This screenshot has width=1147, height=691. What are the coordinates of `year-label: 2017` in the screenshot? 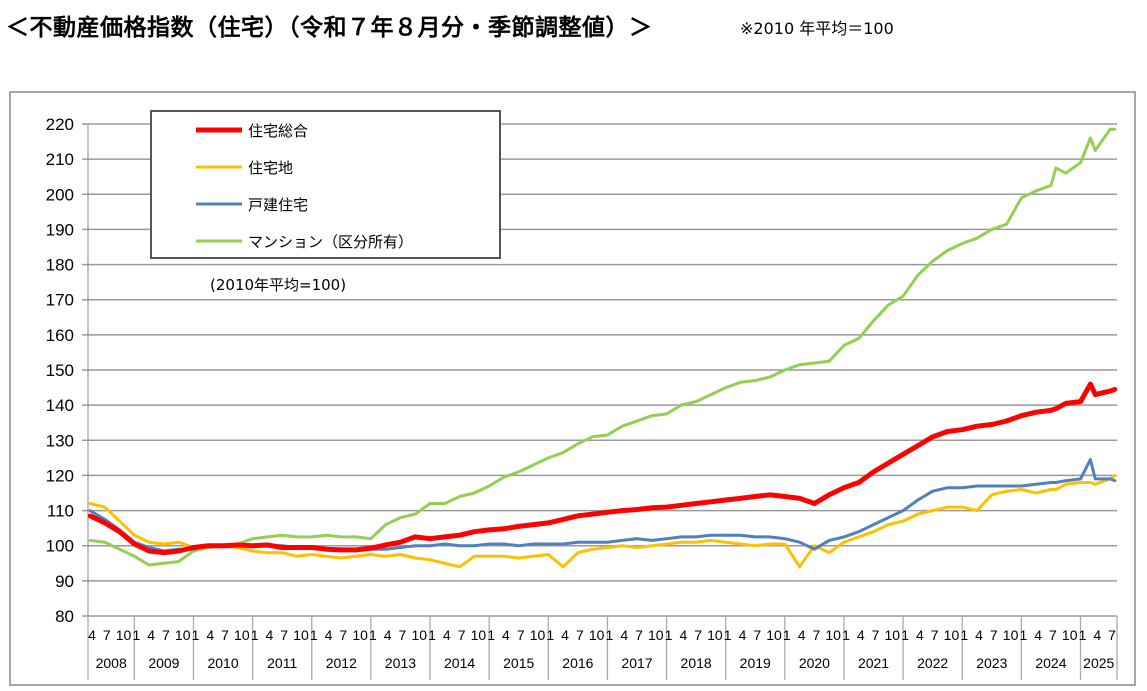 It's located at (636, 663).